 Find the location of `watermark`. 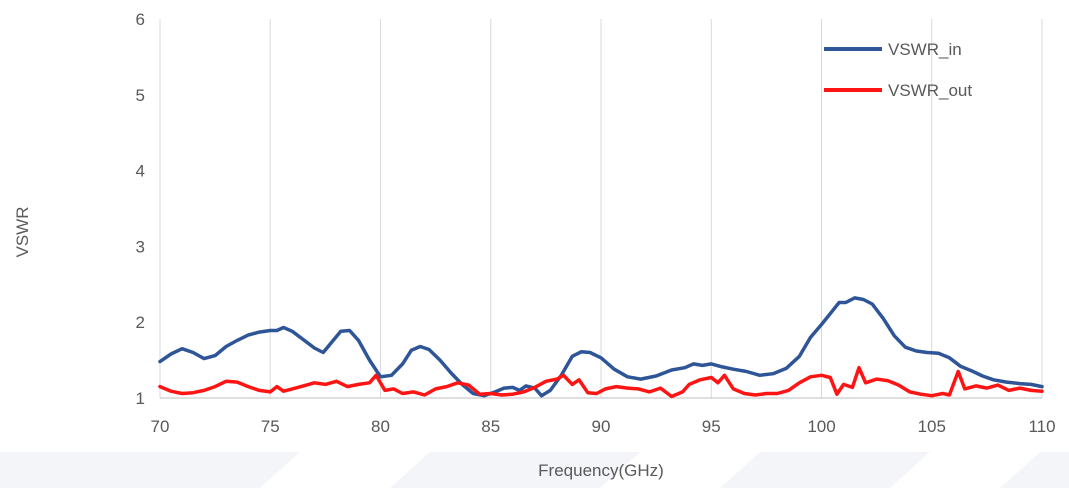

watermark is located at coordinates (534, 470).